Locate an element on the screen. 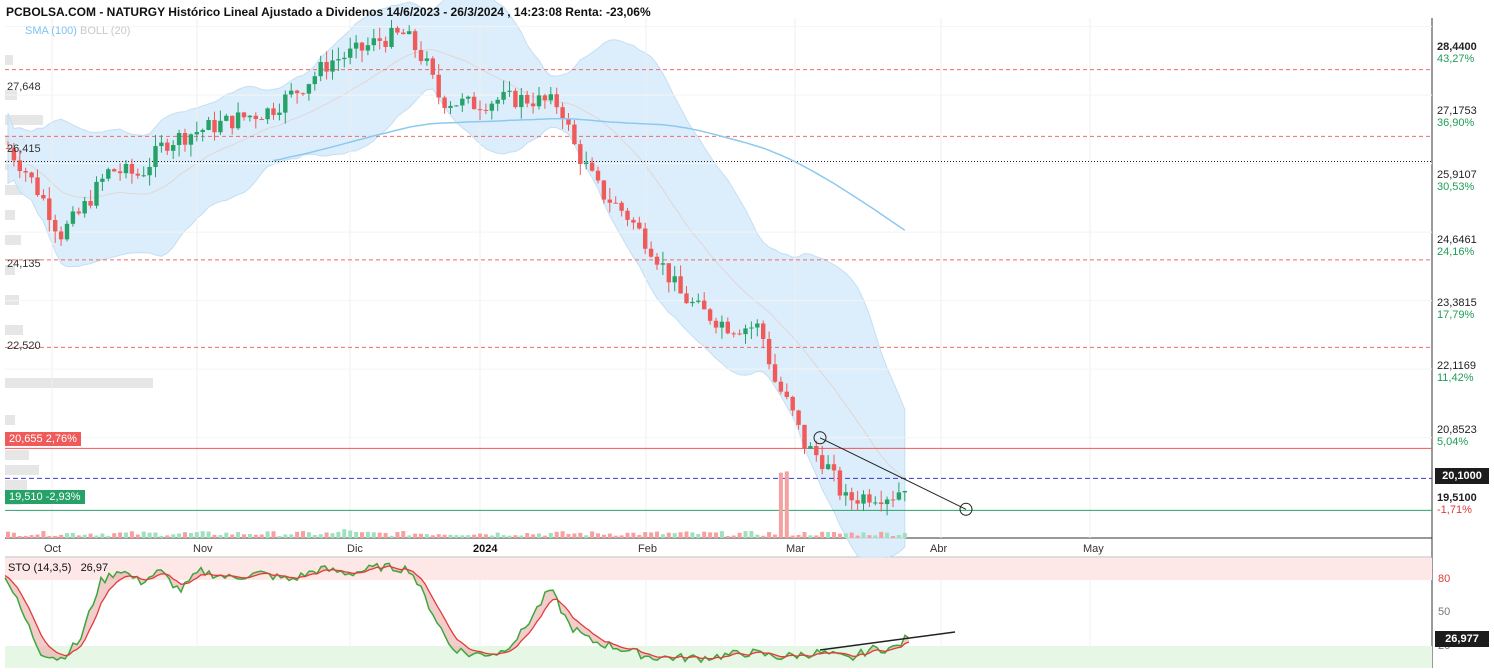 The width and height of the screenshot is (1494, 672). support-flag: 19,510 -2,93% is located at coordinates (45, 497).